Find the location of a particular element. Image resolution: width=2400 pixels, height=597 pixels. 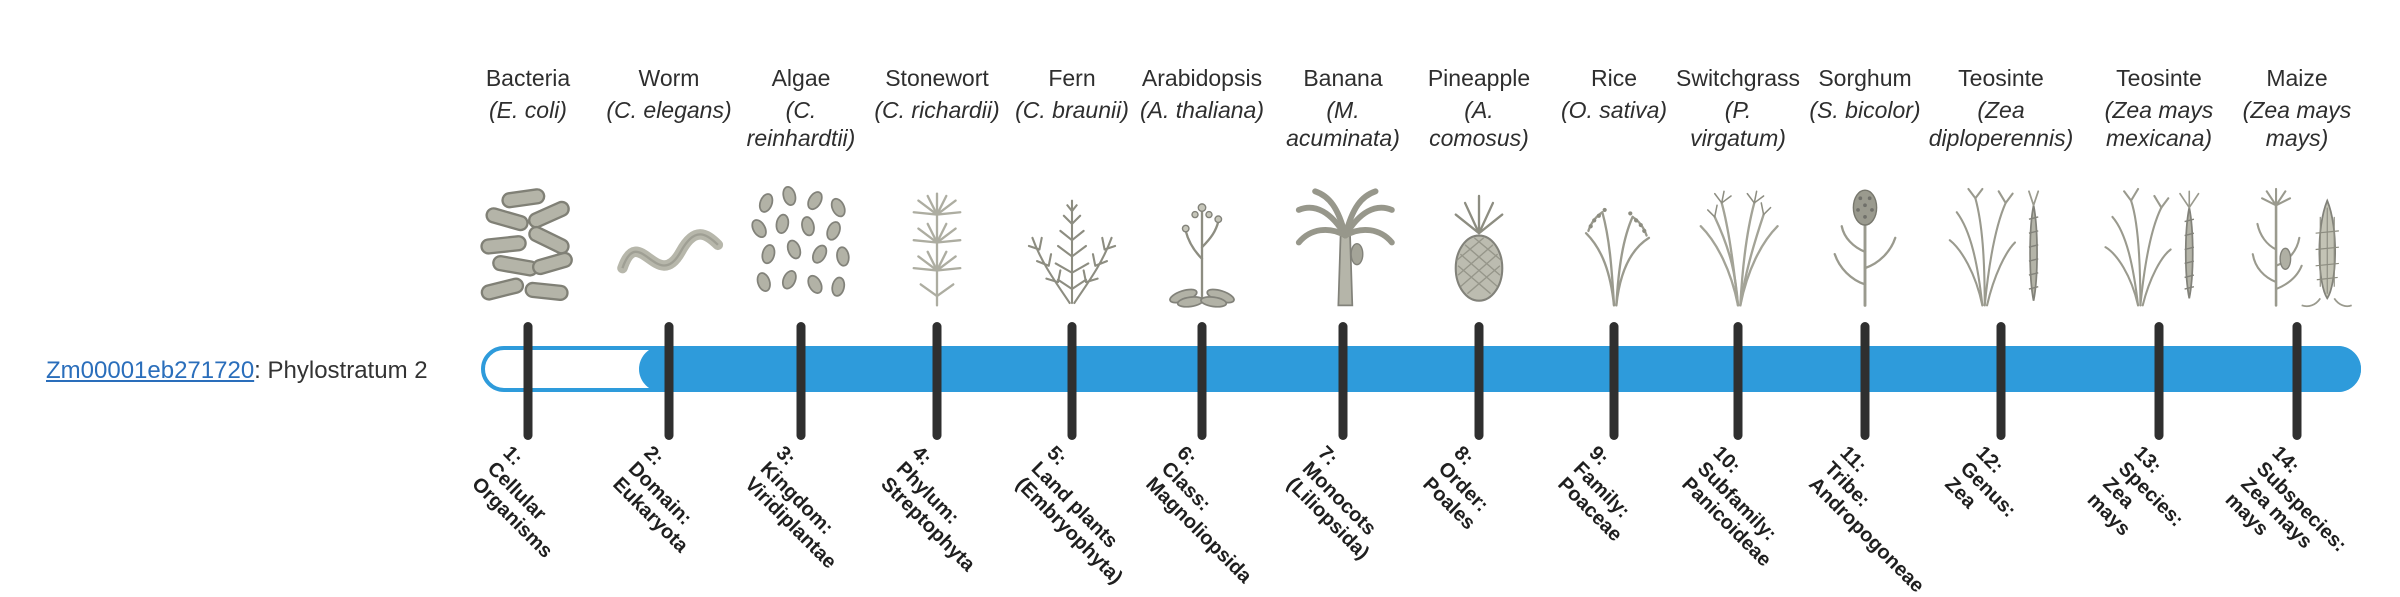

organism-column: Maize (Zea mays mays) is located at coordinates (2297, 187).